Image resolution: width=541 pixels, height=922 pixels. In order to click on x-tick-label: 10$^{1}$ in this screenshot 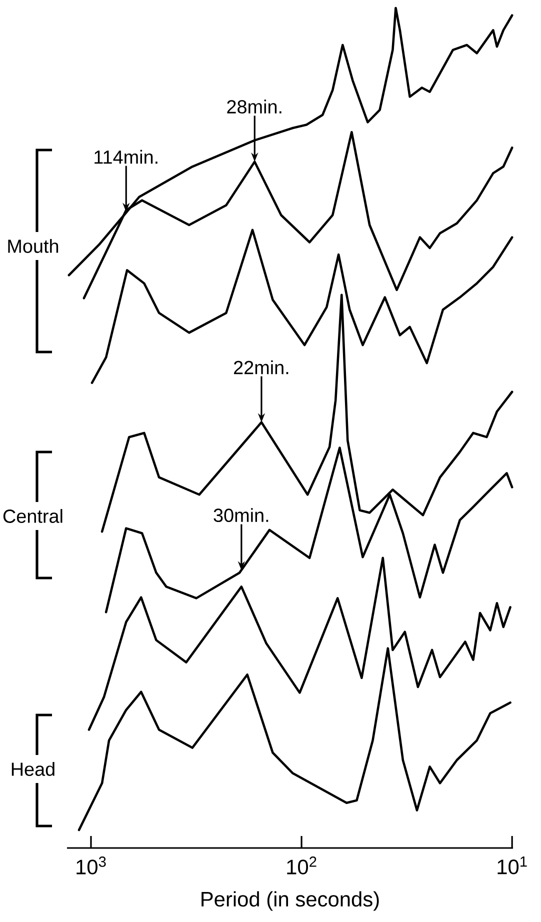, I will do `click(512, 865)`.